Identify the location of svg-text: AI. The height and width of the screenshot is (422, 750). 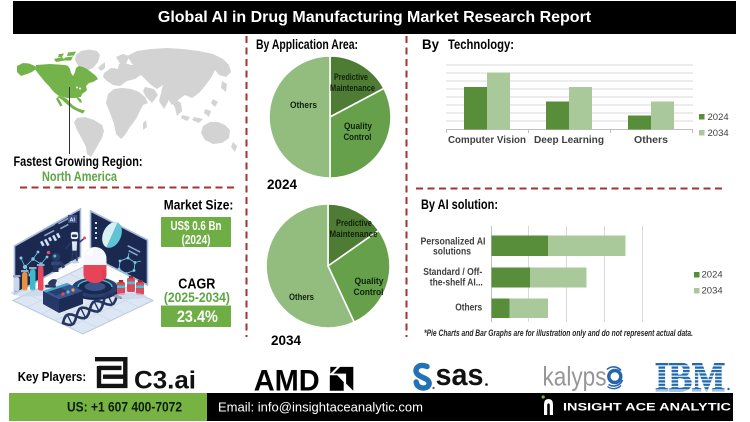
(73, 221).